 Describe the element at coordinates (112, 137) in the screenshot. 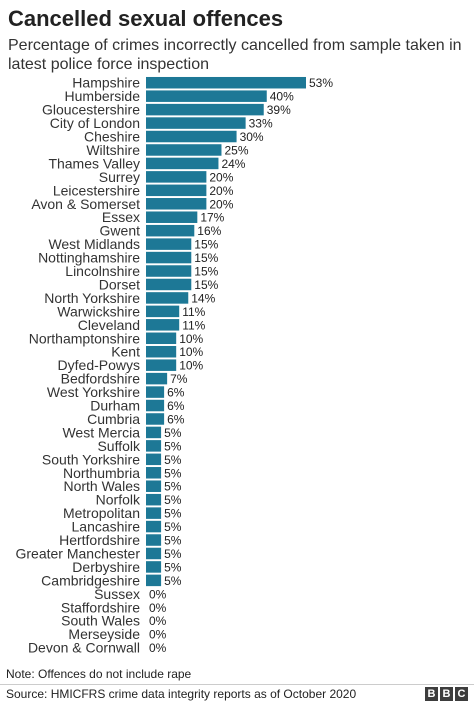

I see `category-label: Cheshire` at that location.